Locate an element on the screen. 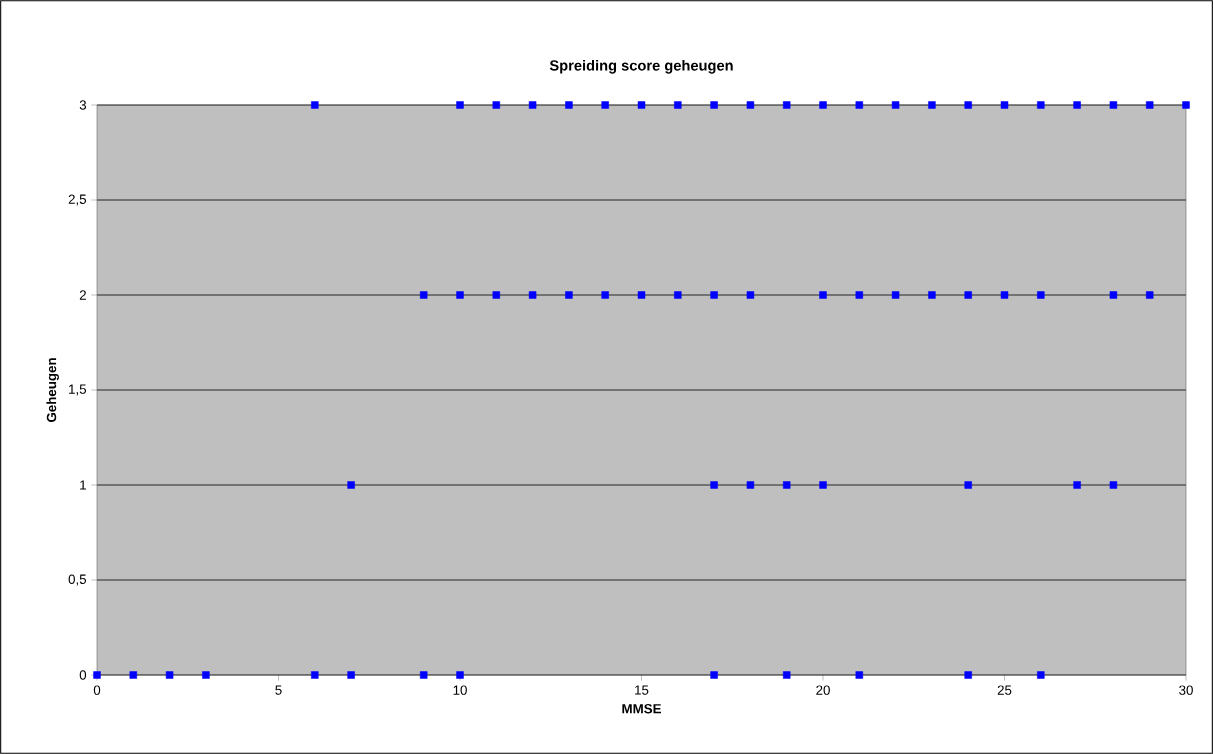 Image resolution: width=1213 pixels, height=754 pixels. y-tick-label: 2 is located at coordinates (82, 295).